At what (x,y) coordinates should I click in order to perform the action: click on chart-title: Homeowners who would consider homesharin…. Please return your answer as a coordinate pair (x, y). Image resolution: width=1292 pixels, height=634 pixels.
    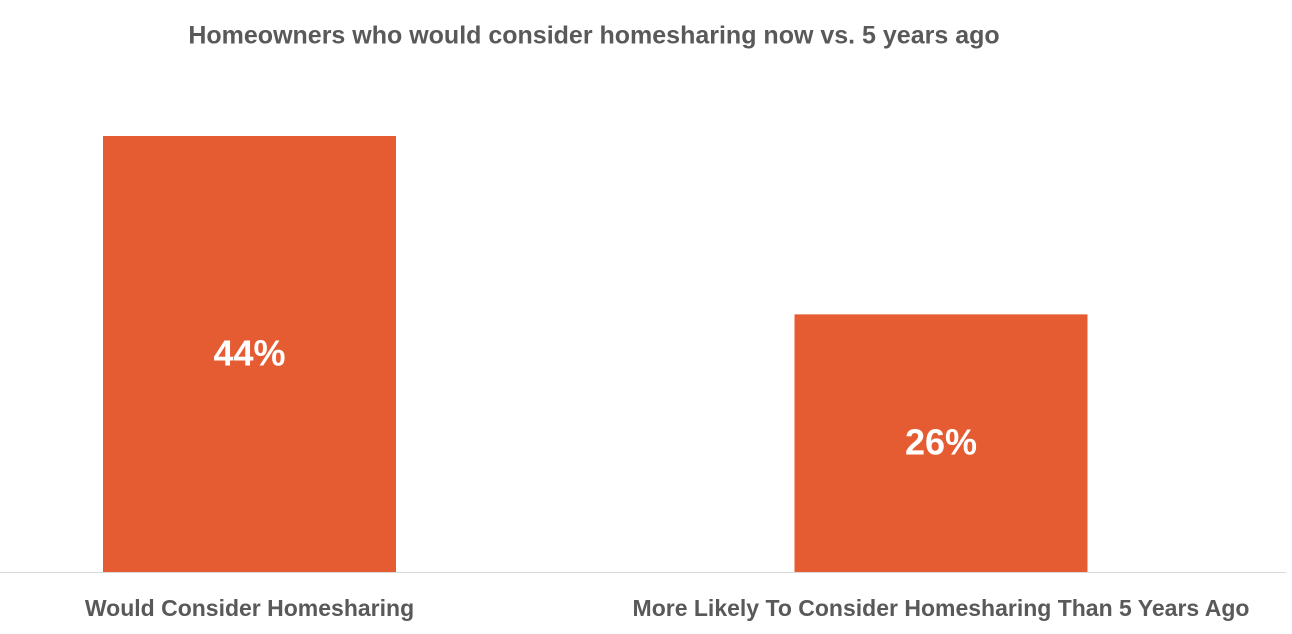
    Looking at the image, I should click on (593, 36).